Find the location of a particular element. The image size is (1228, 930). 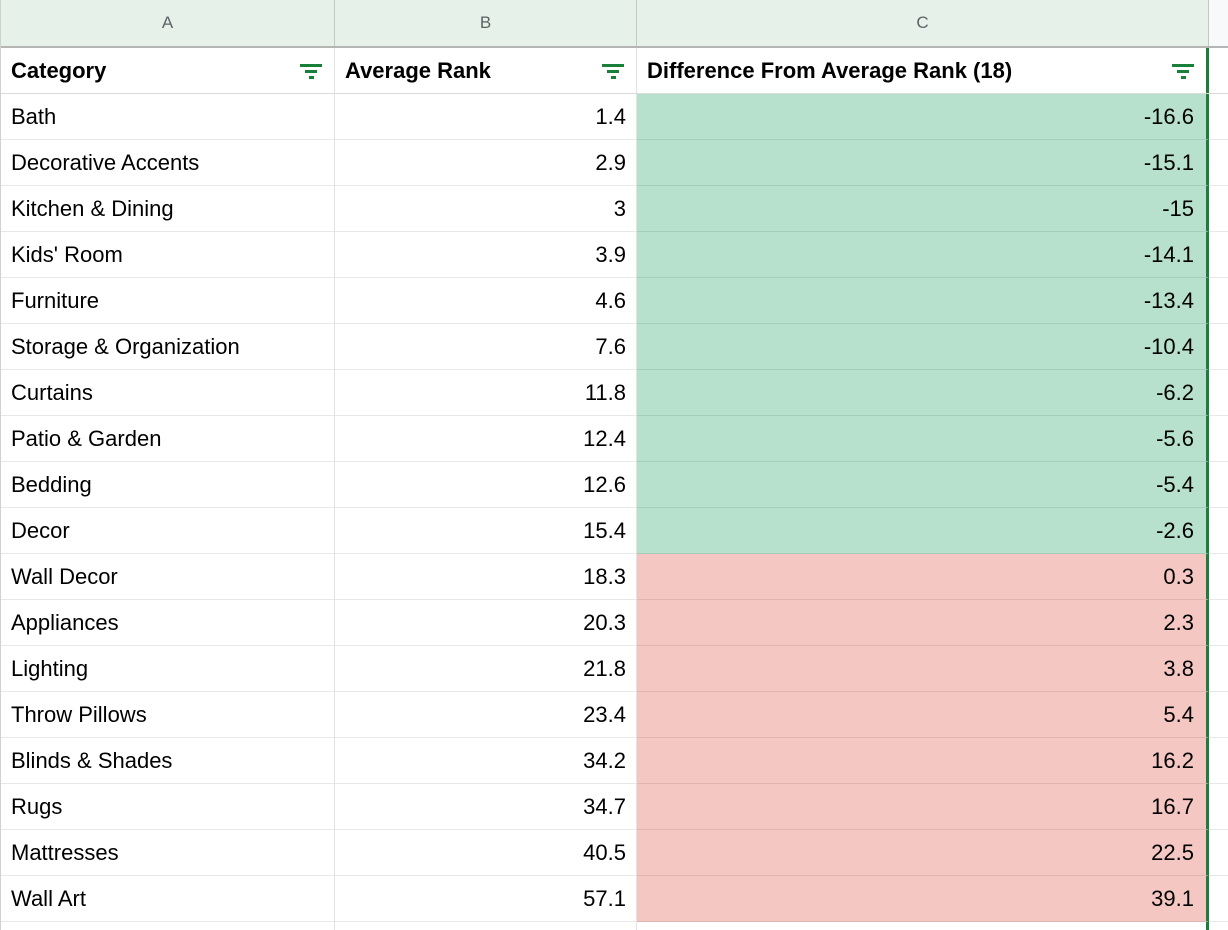

table-row: Patio & Garden 12.4 -5.6 is located at coordinates (614, 439).